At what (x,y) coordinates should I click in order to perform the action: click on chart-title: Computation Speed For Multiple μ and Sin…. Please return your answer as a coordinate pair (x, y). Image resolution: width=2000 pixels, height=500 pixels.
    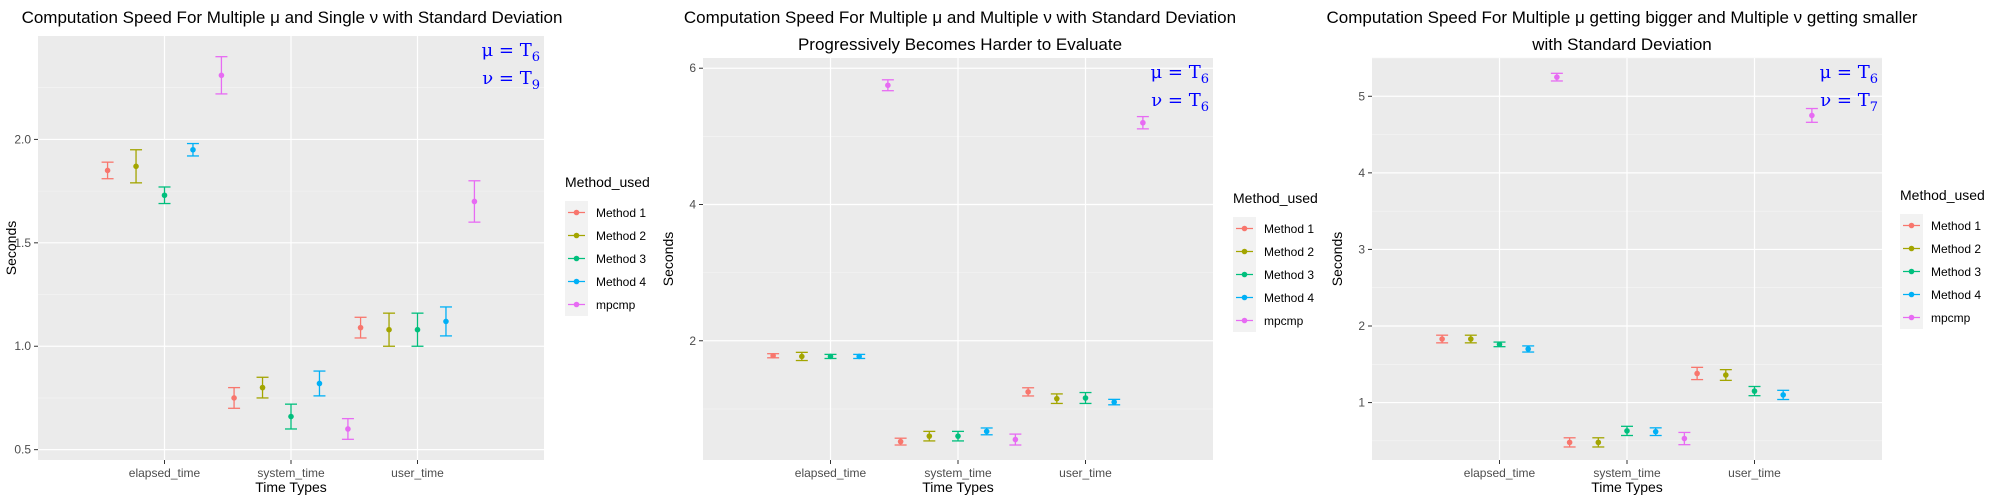
    Looking at the image, I should click on (292, 17).